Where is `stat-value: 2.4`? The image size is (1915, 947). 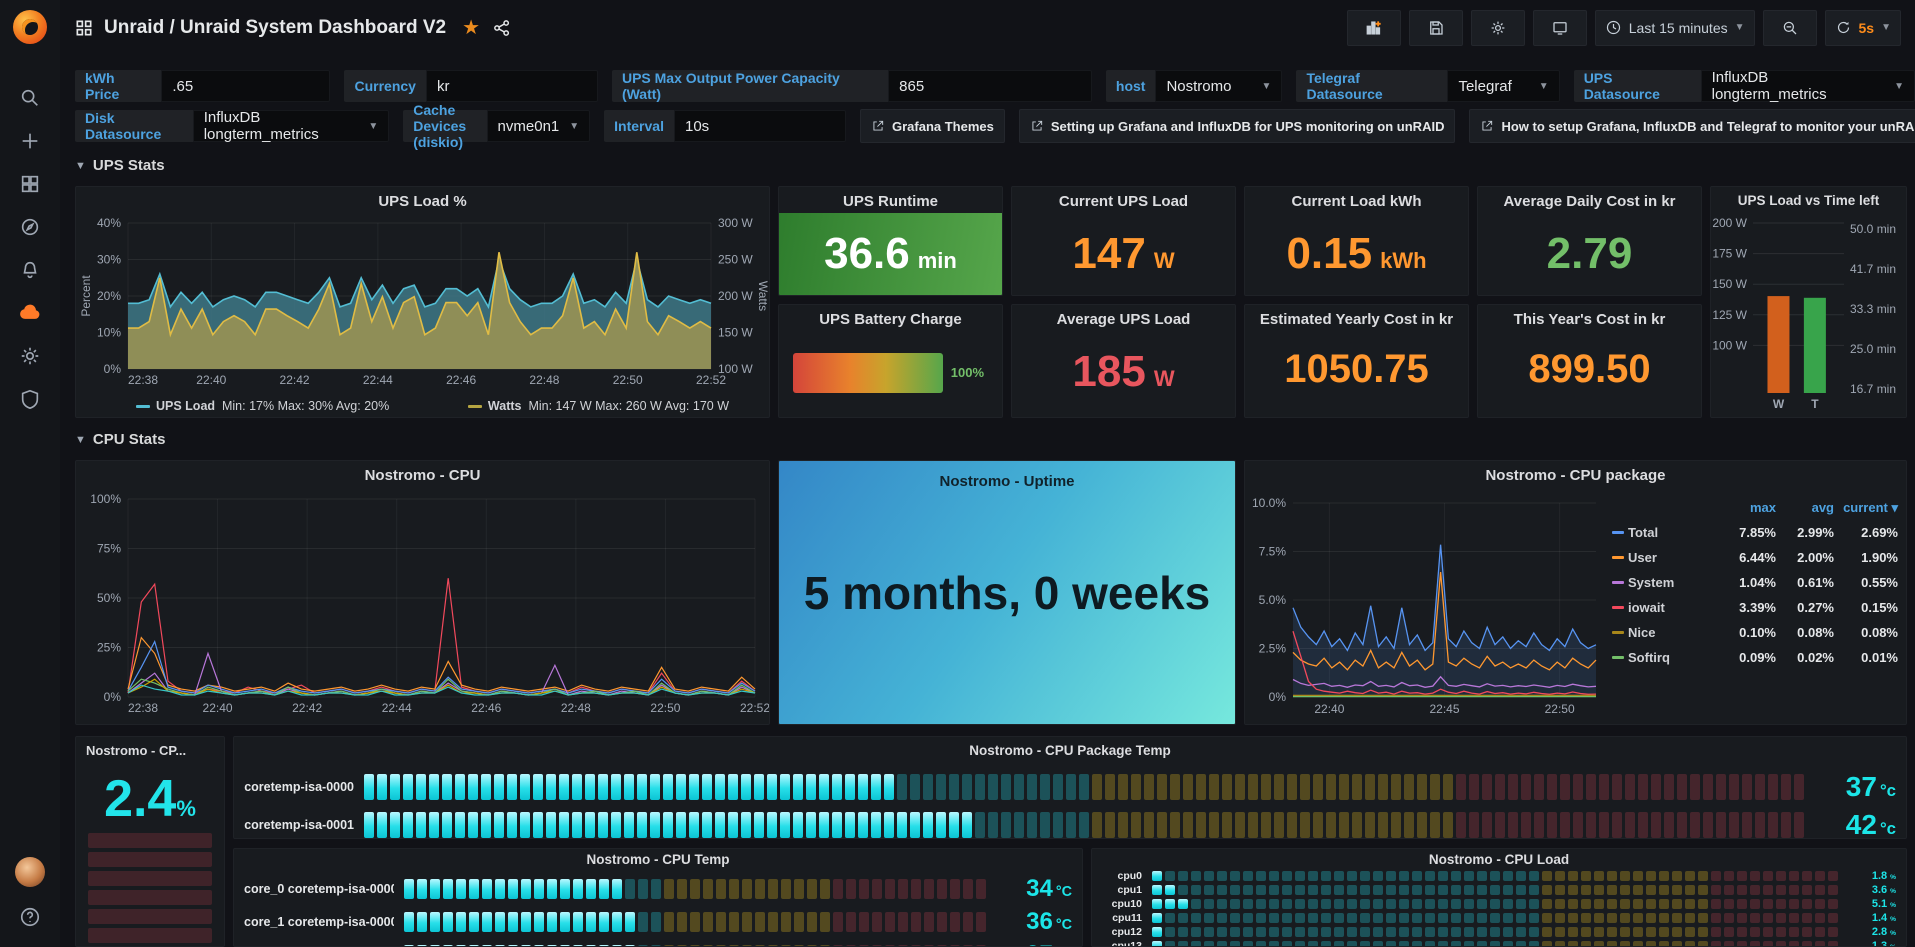
stat-value: 2.4 is located at coordinates (140, 799).